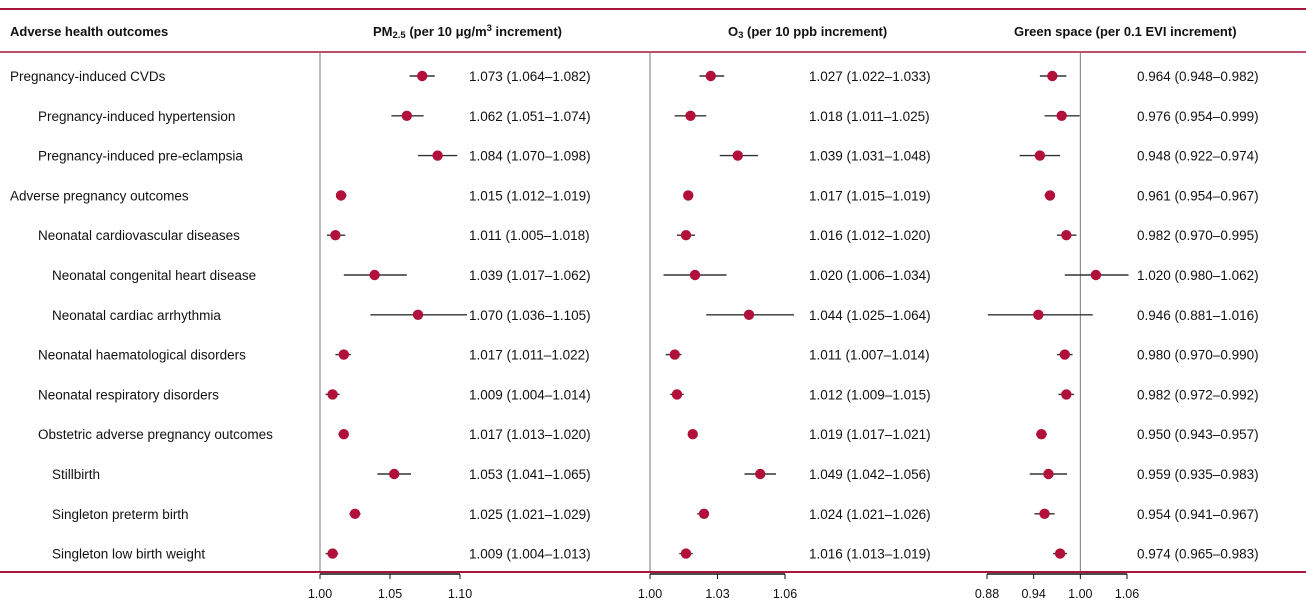 This screenshot has height=606, width=1306. Describe the element at coordinates (128, 394) in the screenshot. I see `row-label: Neonatal respiratory disorders` at that location.